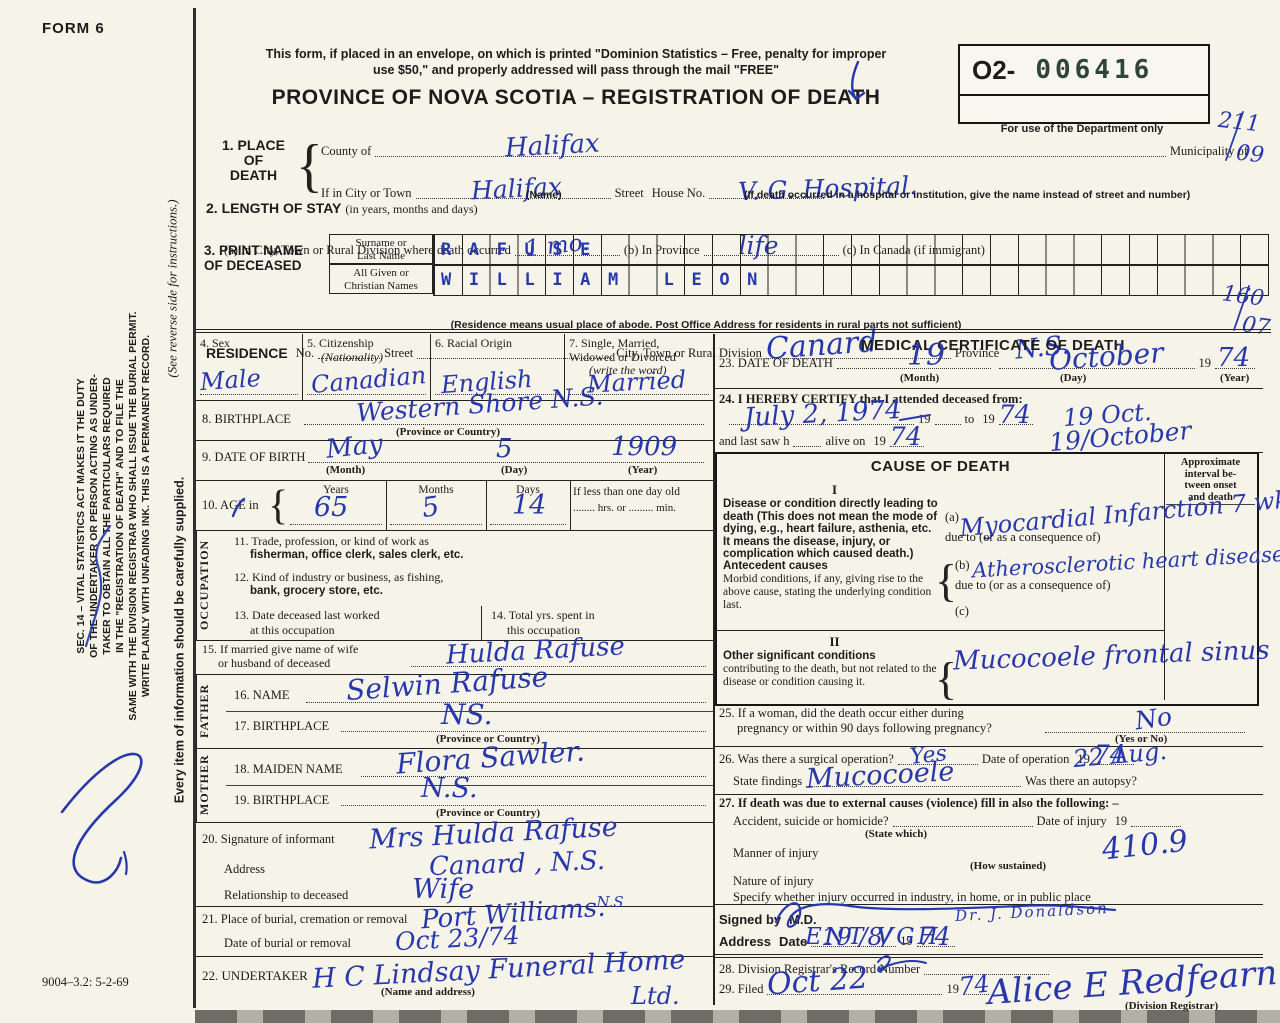 Image resolution: width=1280 pixels, height=1023 pixels. I want to click on dod-year-line: 74, so click(1235, 358).